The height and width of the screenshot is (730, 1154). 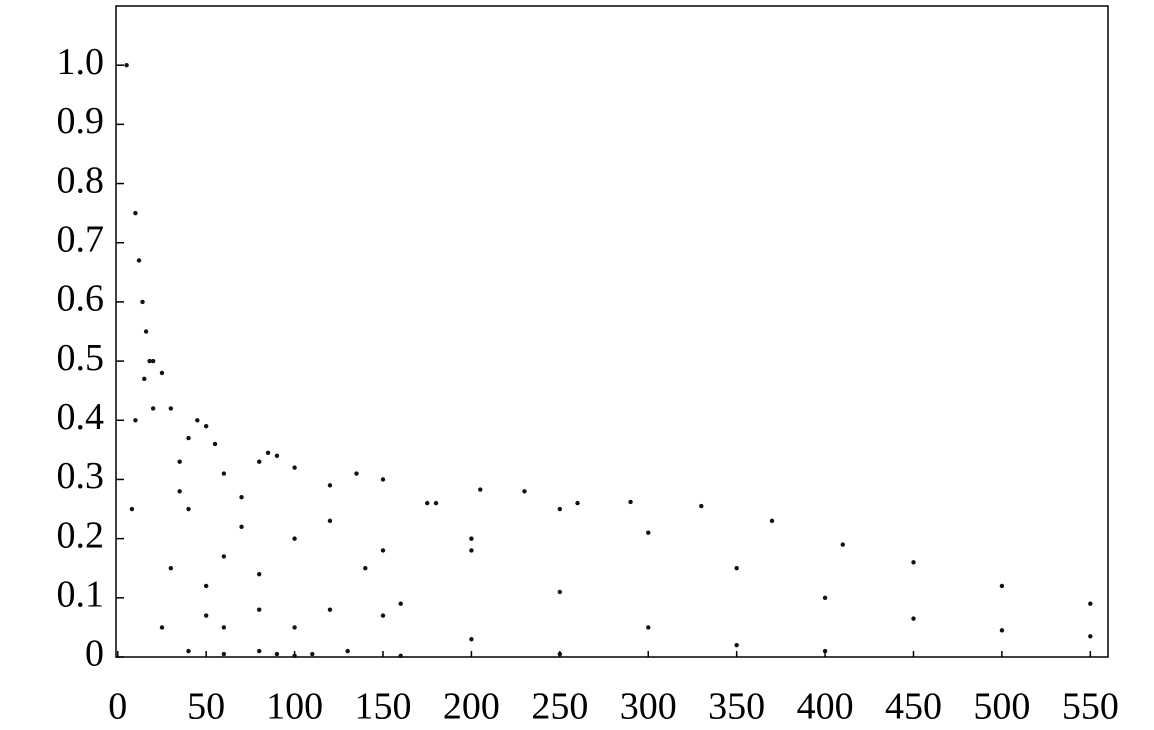 What do you see at coordinates (81, 358) in the screenshot?
I see `y-tick-label: 0.5` at bounding box center [81, 358].